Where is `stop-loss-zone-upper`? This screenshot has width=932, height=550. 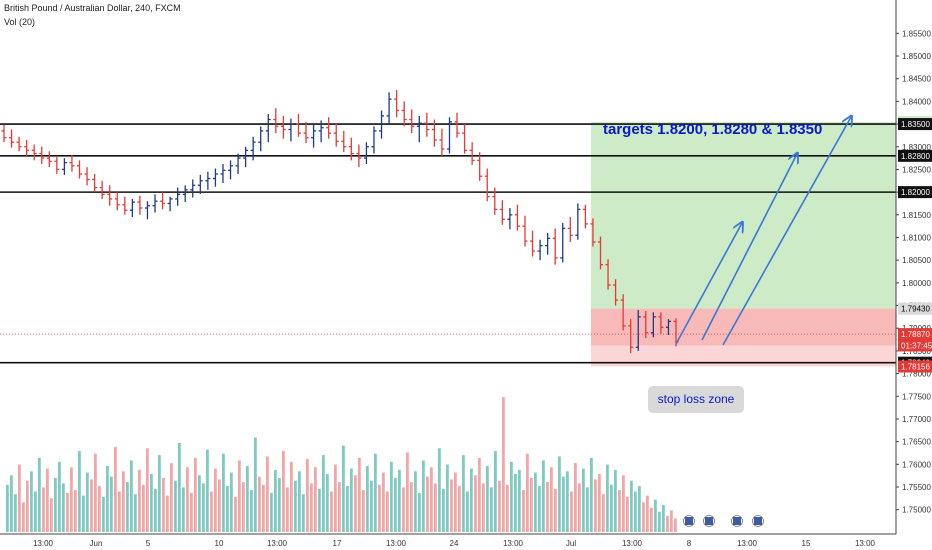
stop-loss-zone-upper is located at coordinates (743, 327).